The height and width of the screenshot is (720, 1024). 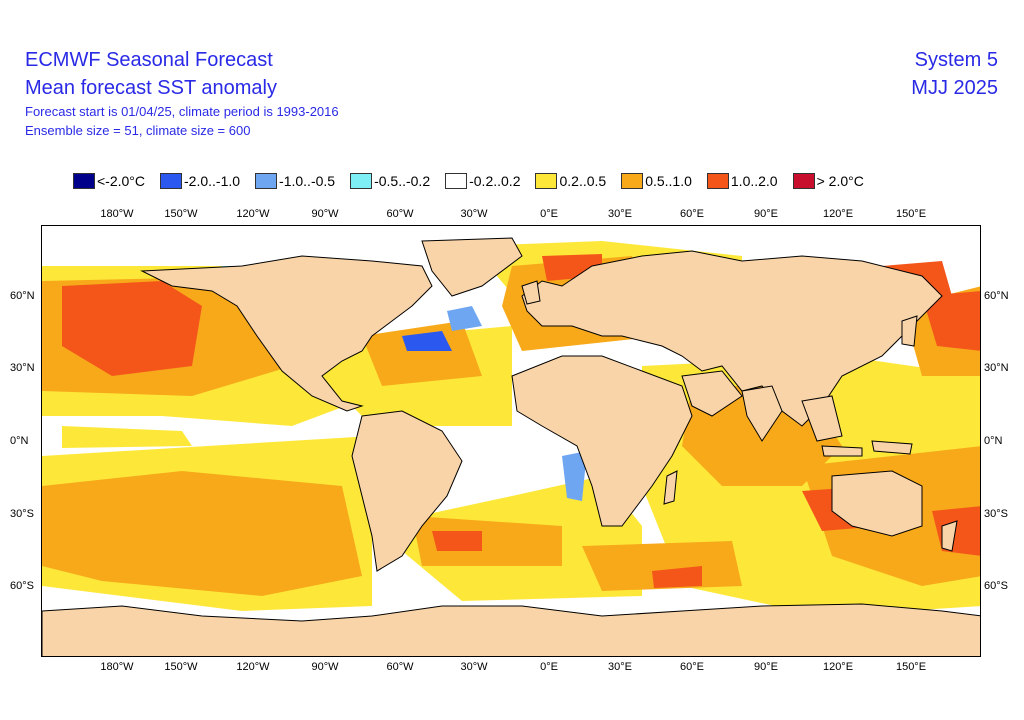 I want to click on legend-label: 0.5..1.0, so click(x=668, y=181).